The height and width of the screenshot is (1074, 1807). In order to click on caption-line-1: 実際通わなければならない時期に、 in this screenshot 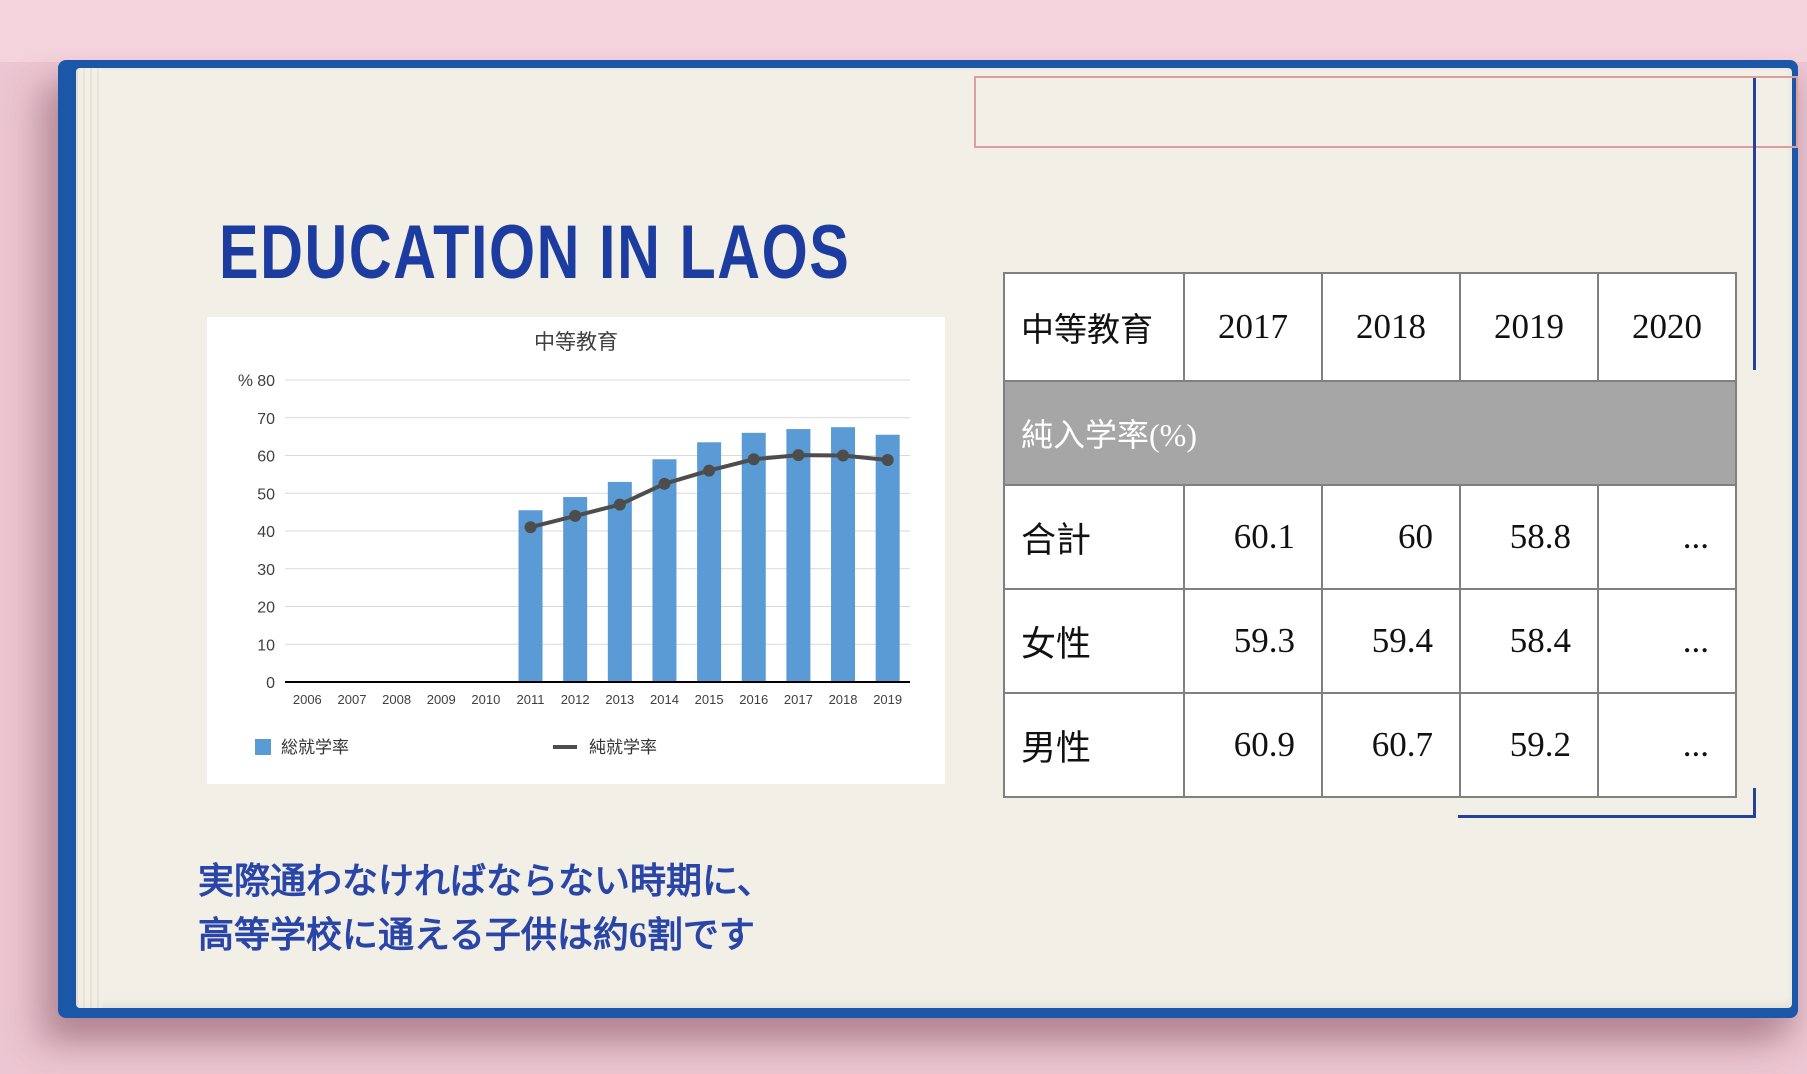, I will do `click(485, 881)`.